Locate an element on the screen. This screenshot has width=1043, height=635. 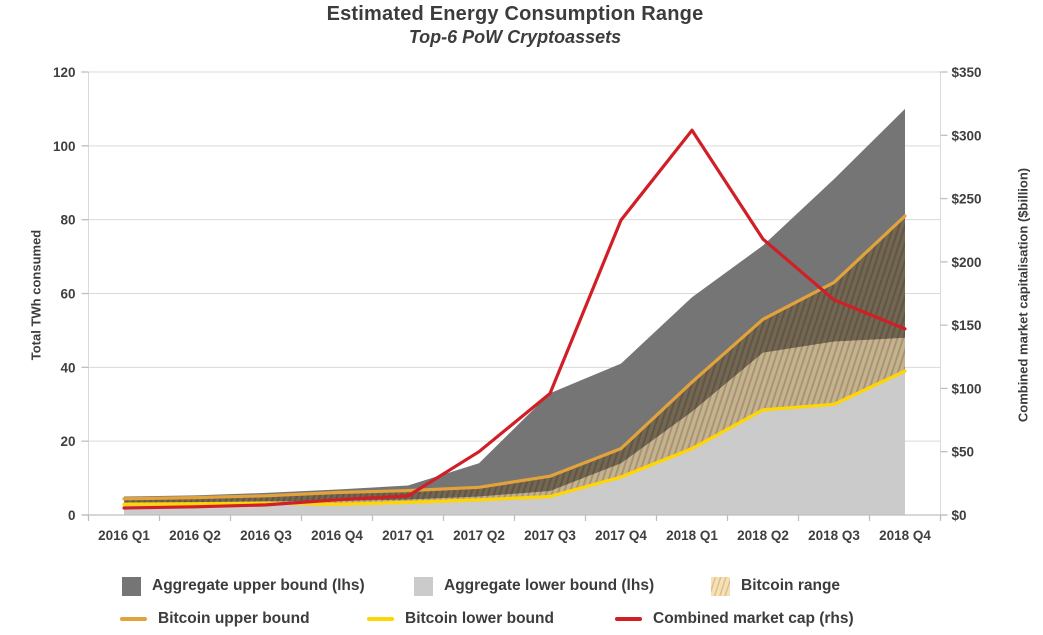
chart-subtitle: Top-6 PoW Cryptoassets is located at coordinates (515, 37).